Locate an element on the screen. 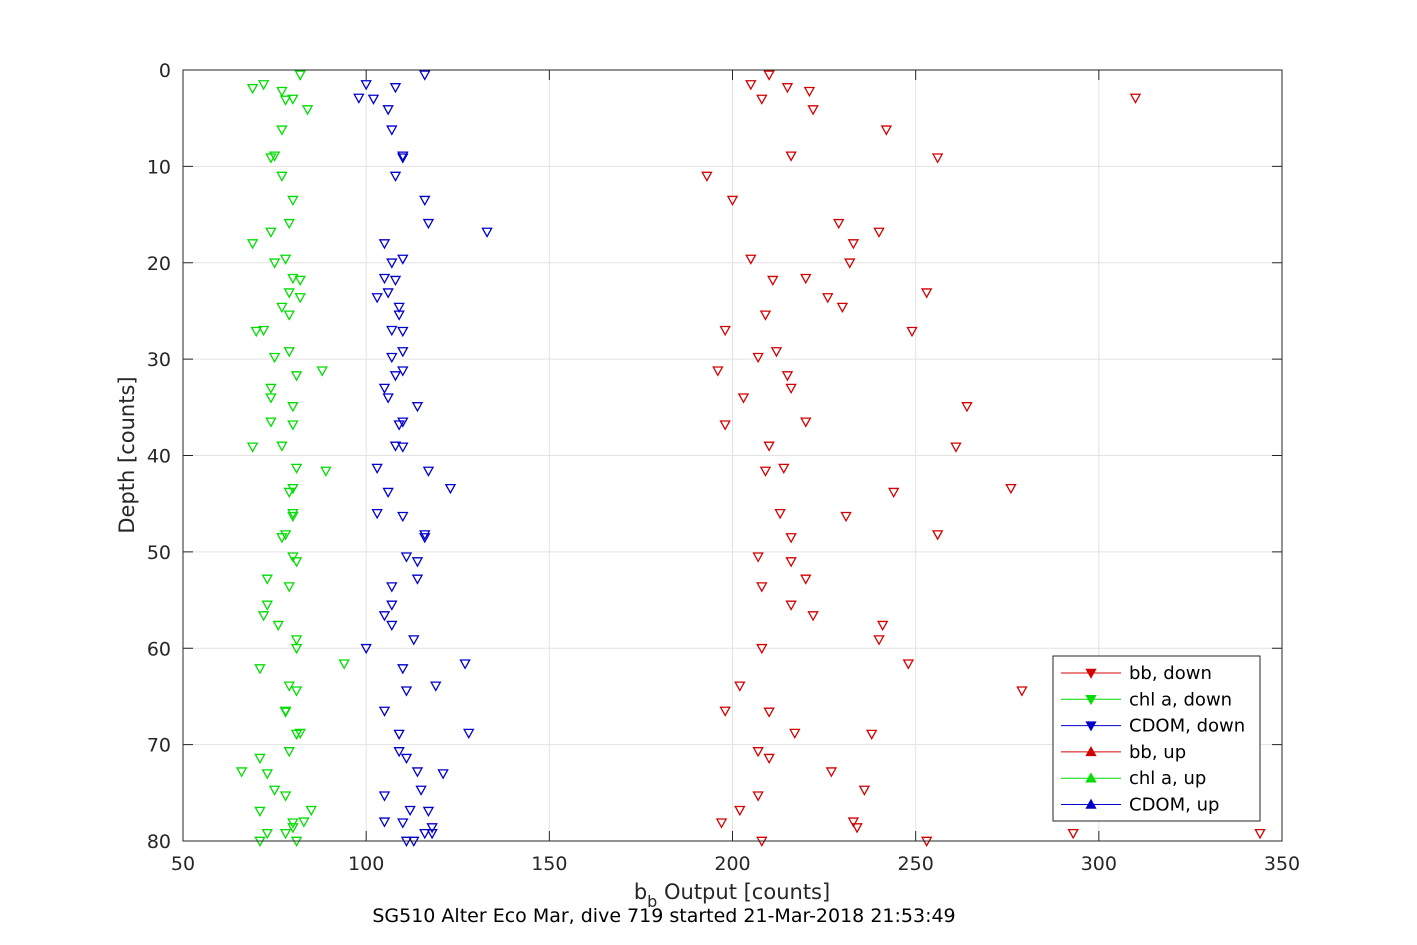 The width and height of the screenshot is (1417, 945). legend-label: bb, up is located at coordinates (1157, 752).